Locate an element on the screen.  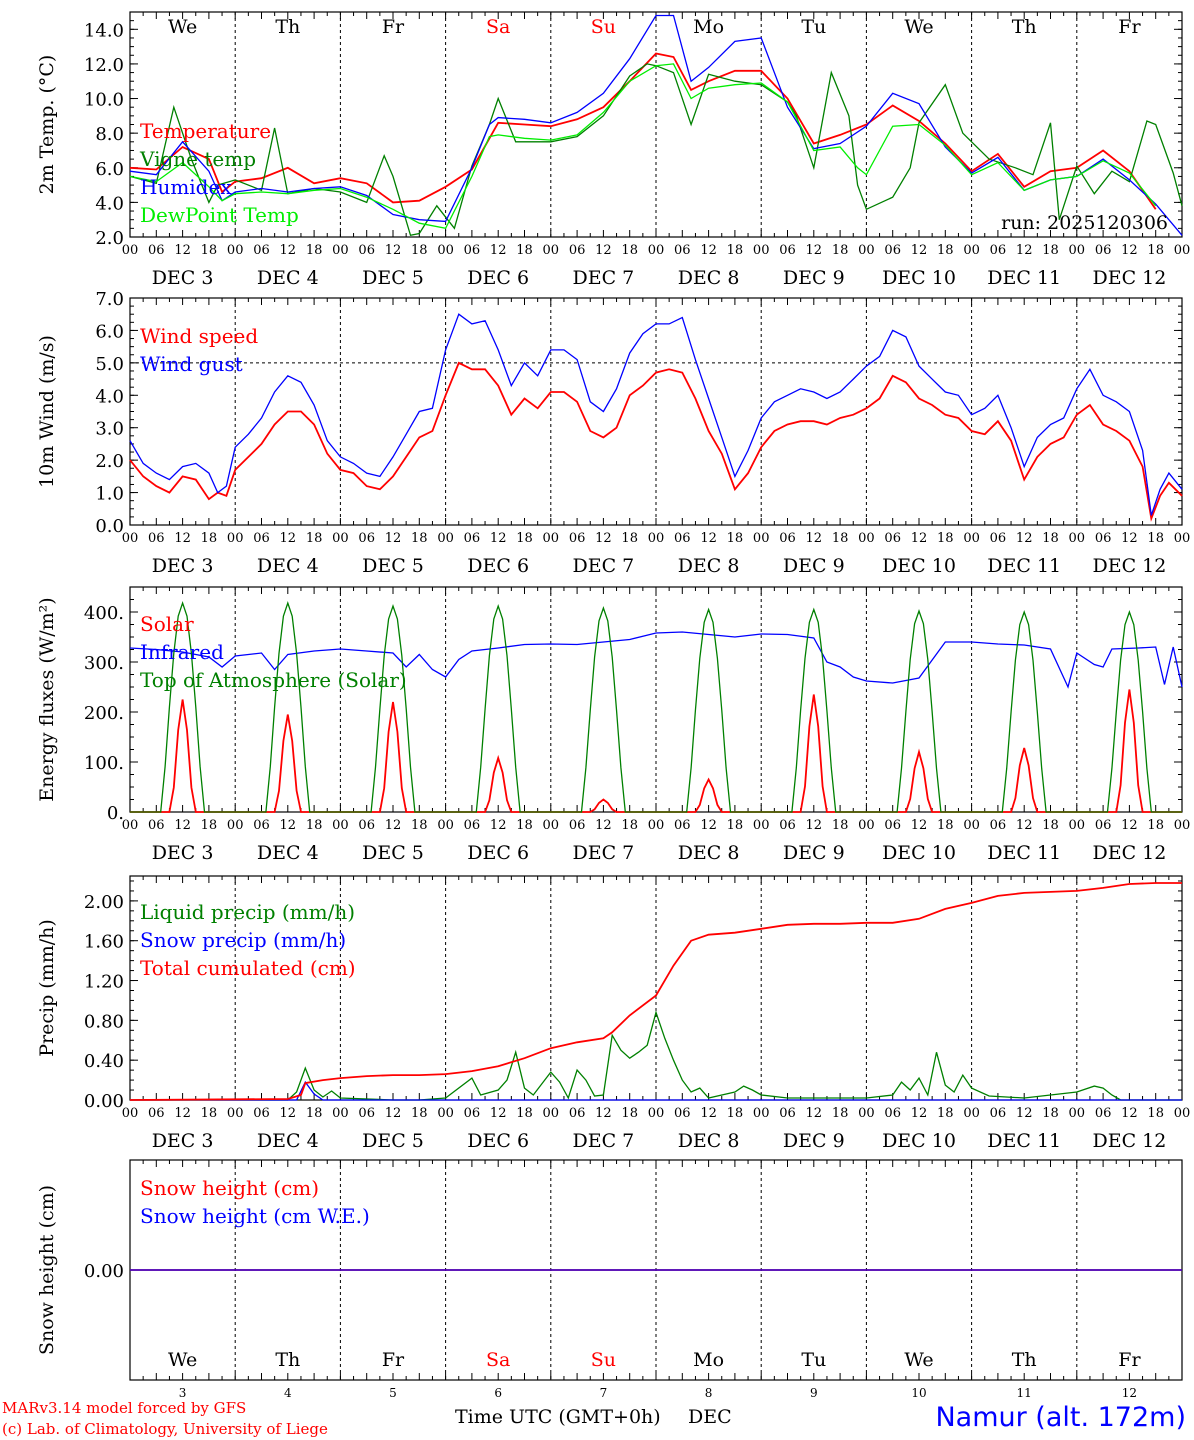
legend-label: Solar is located at coordinates (167, 624).